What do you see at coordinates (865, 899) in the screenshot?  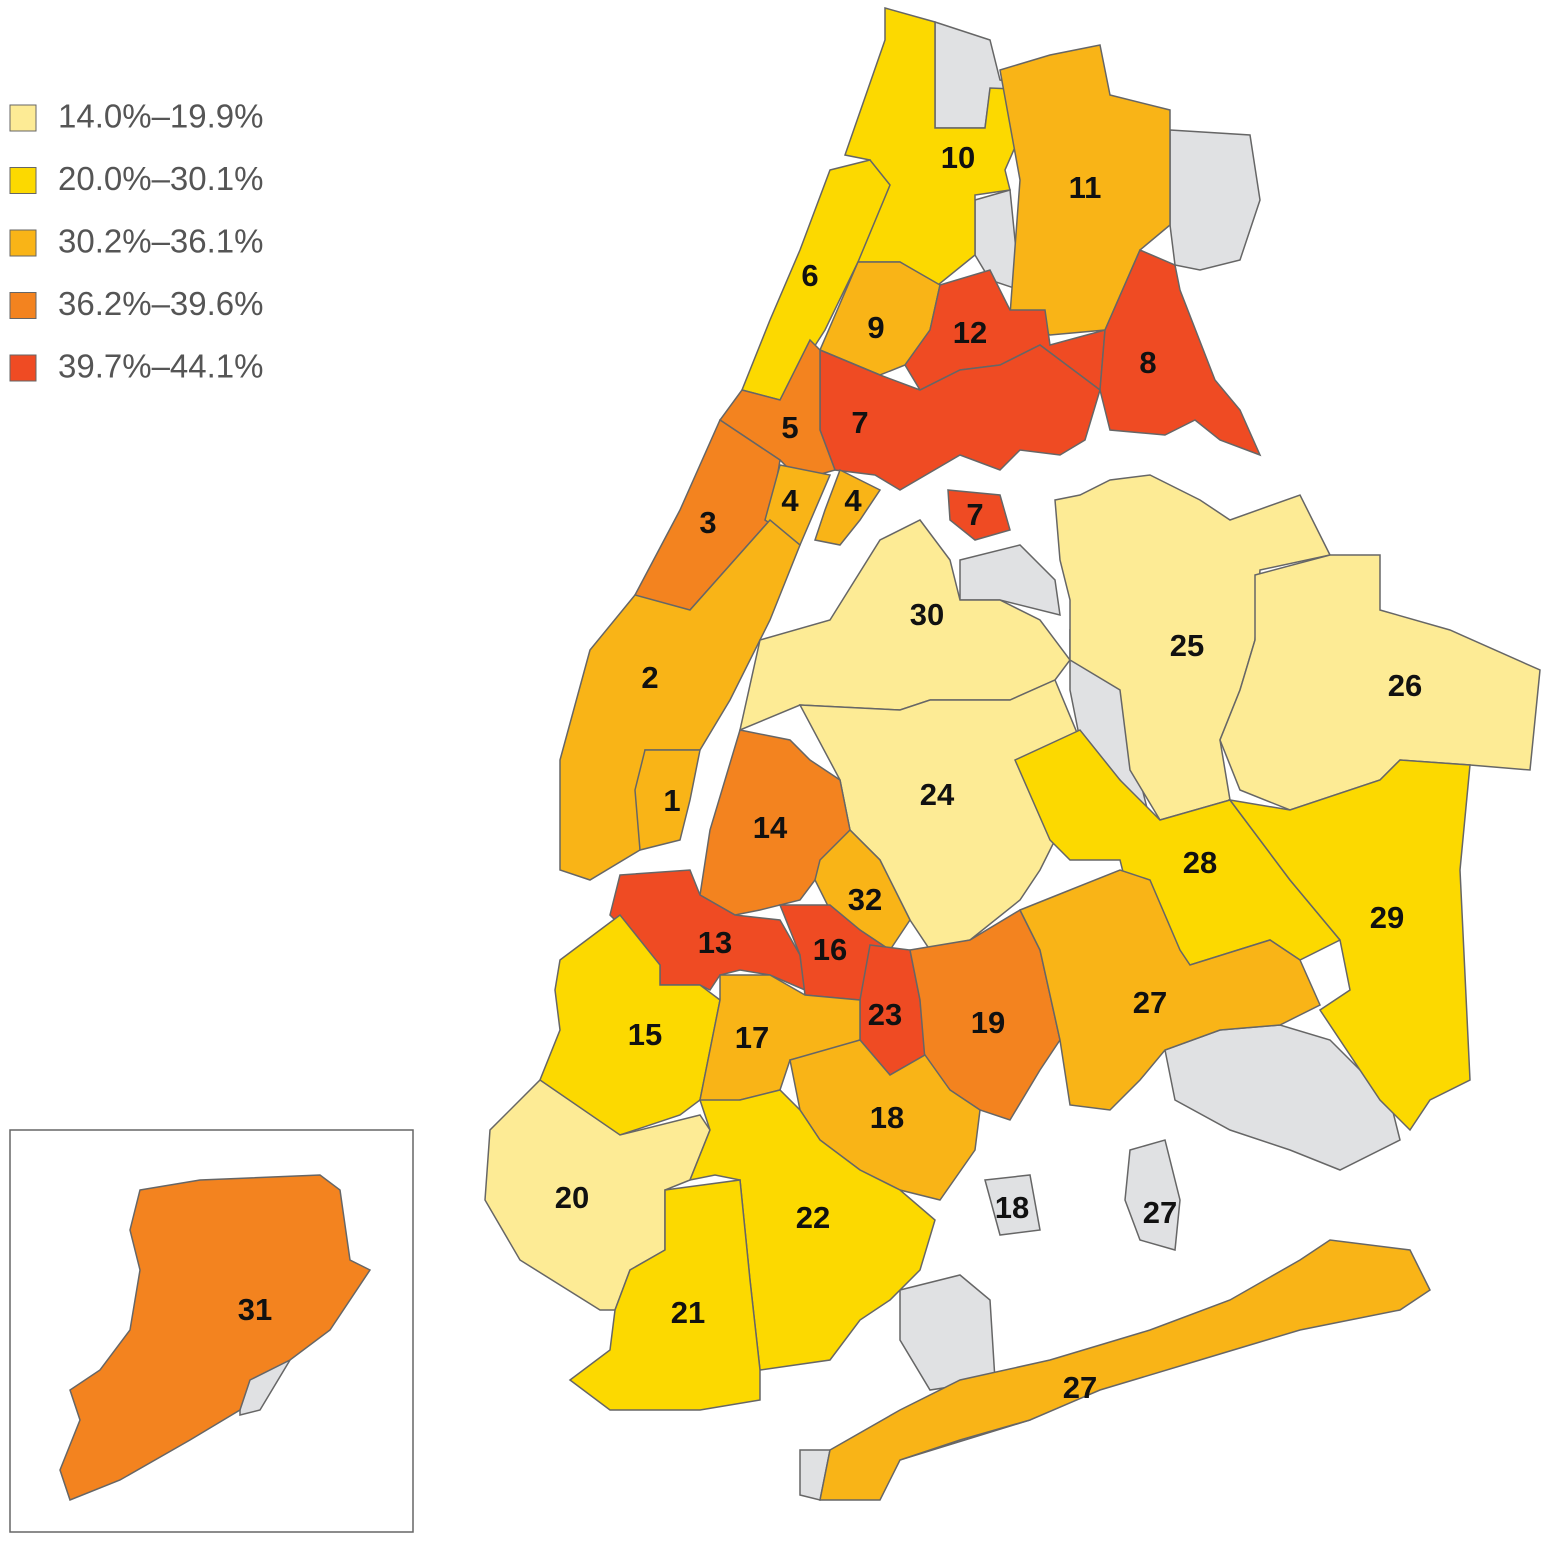 I see `district-label: 32` at bounding box center [865, 899].